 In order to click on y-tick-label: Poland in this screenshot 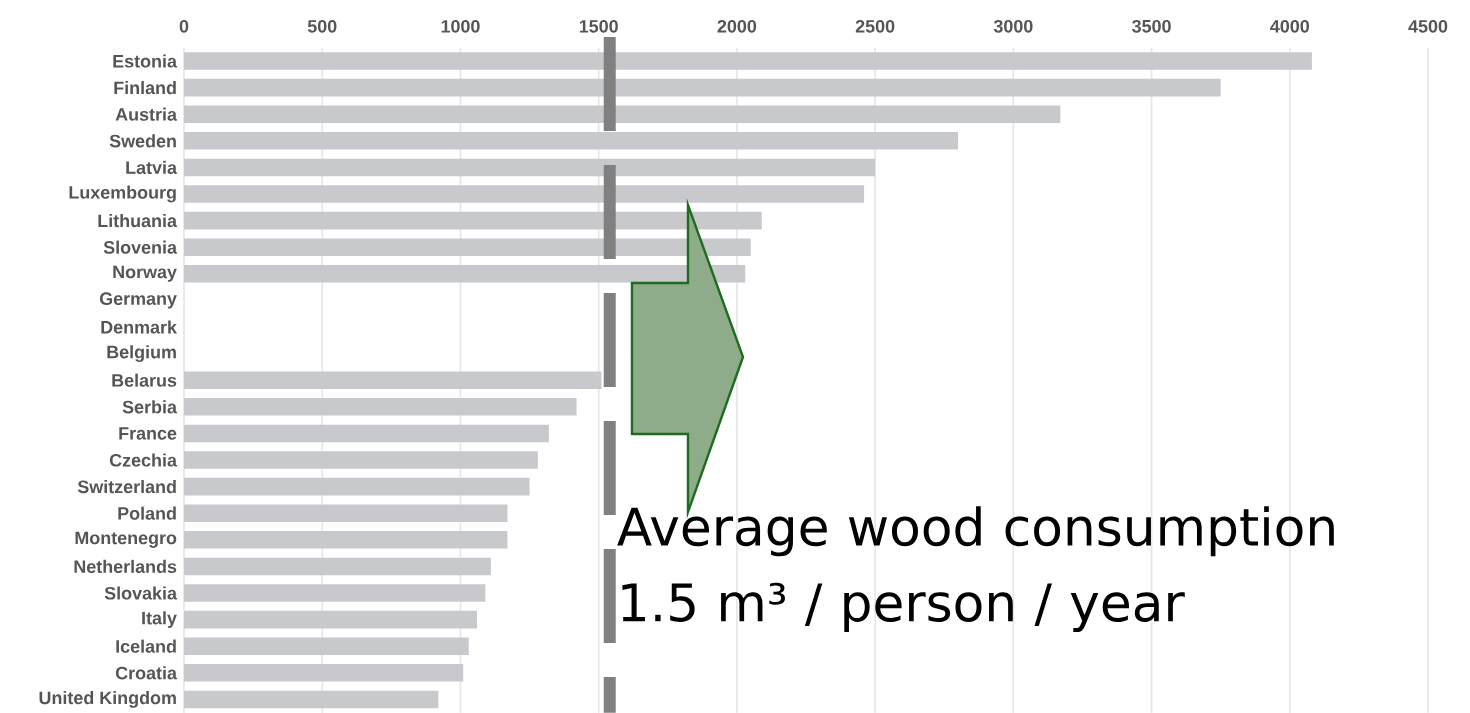, I will do `click(147, 513)`.